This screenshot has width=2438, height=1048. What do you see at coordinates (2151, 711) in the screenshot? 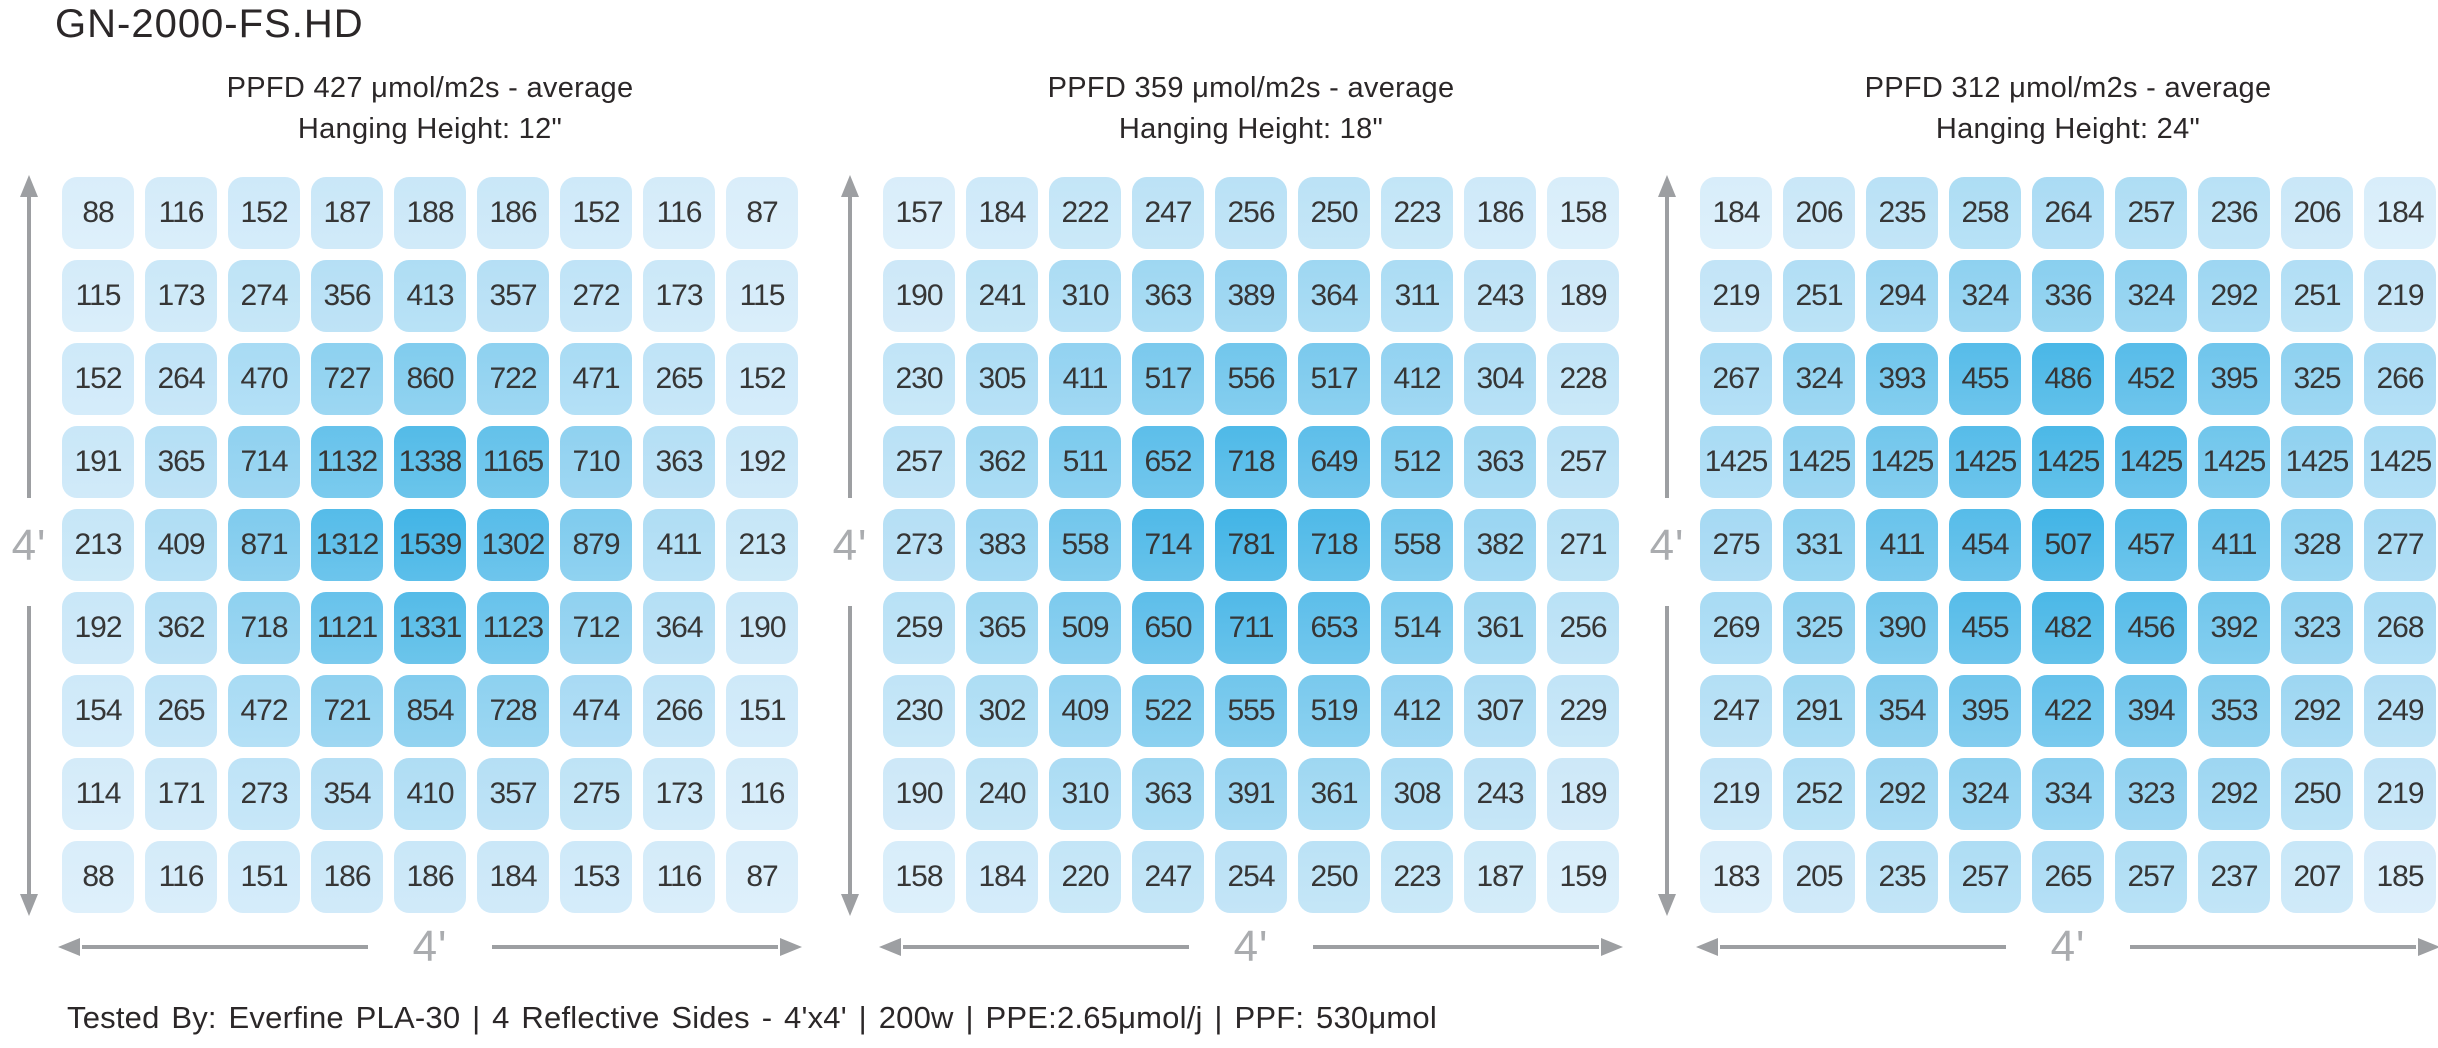
I see `heatmap-cell: 394` at bounding box center [2151, 711].